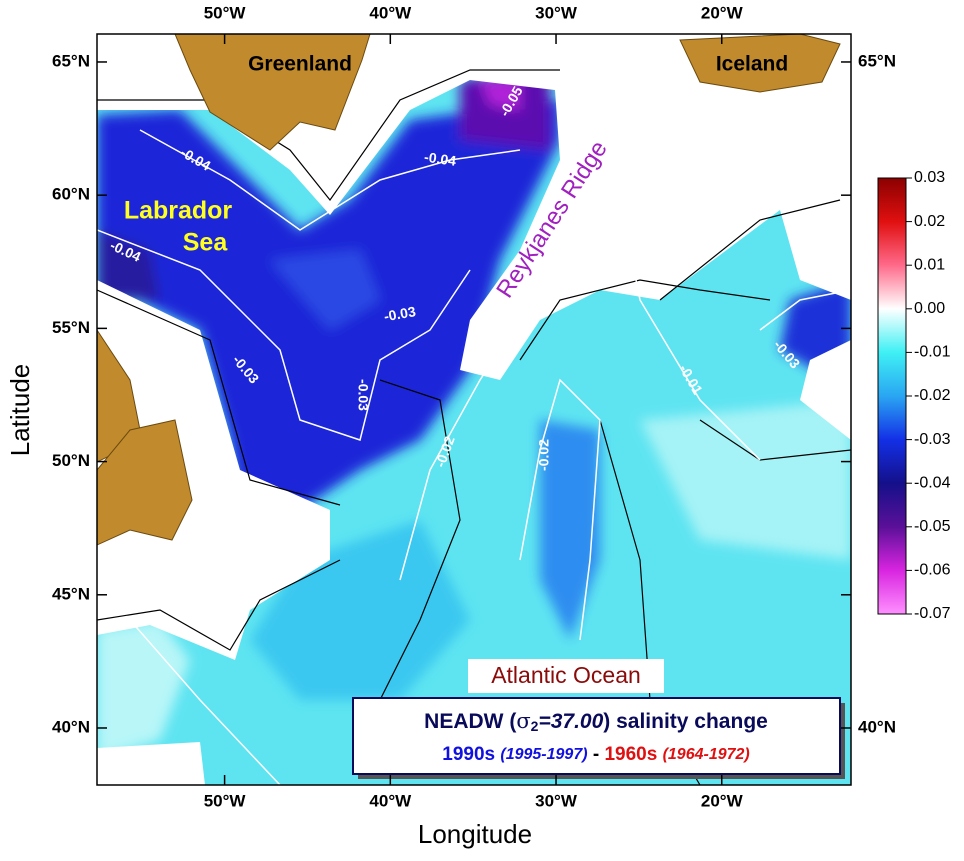 The image size is (964, 861). Describe the element at coordinates (596, 736) in the screenshot. I see `title-box` at that location.